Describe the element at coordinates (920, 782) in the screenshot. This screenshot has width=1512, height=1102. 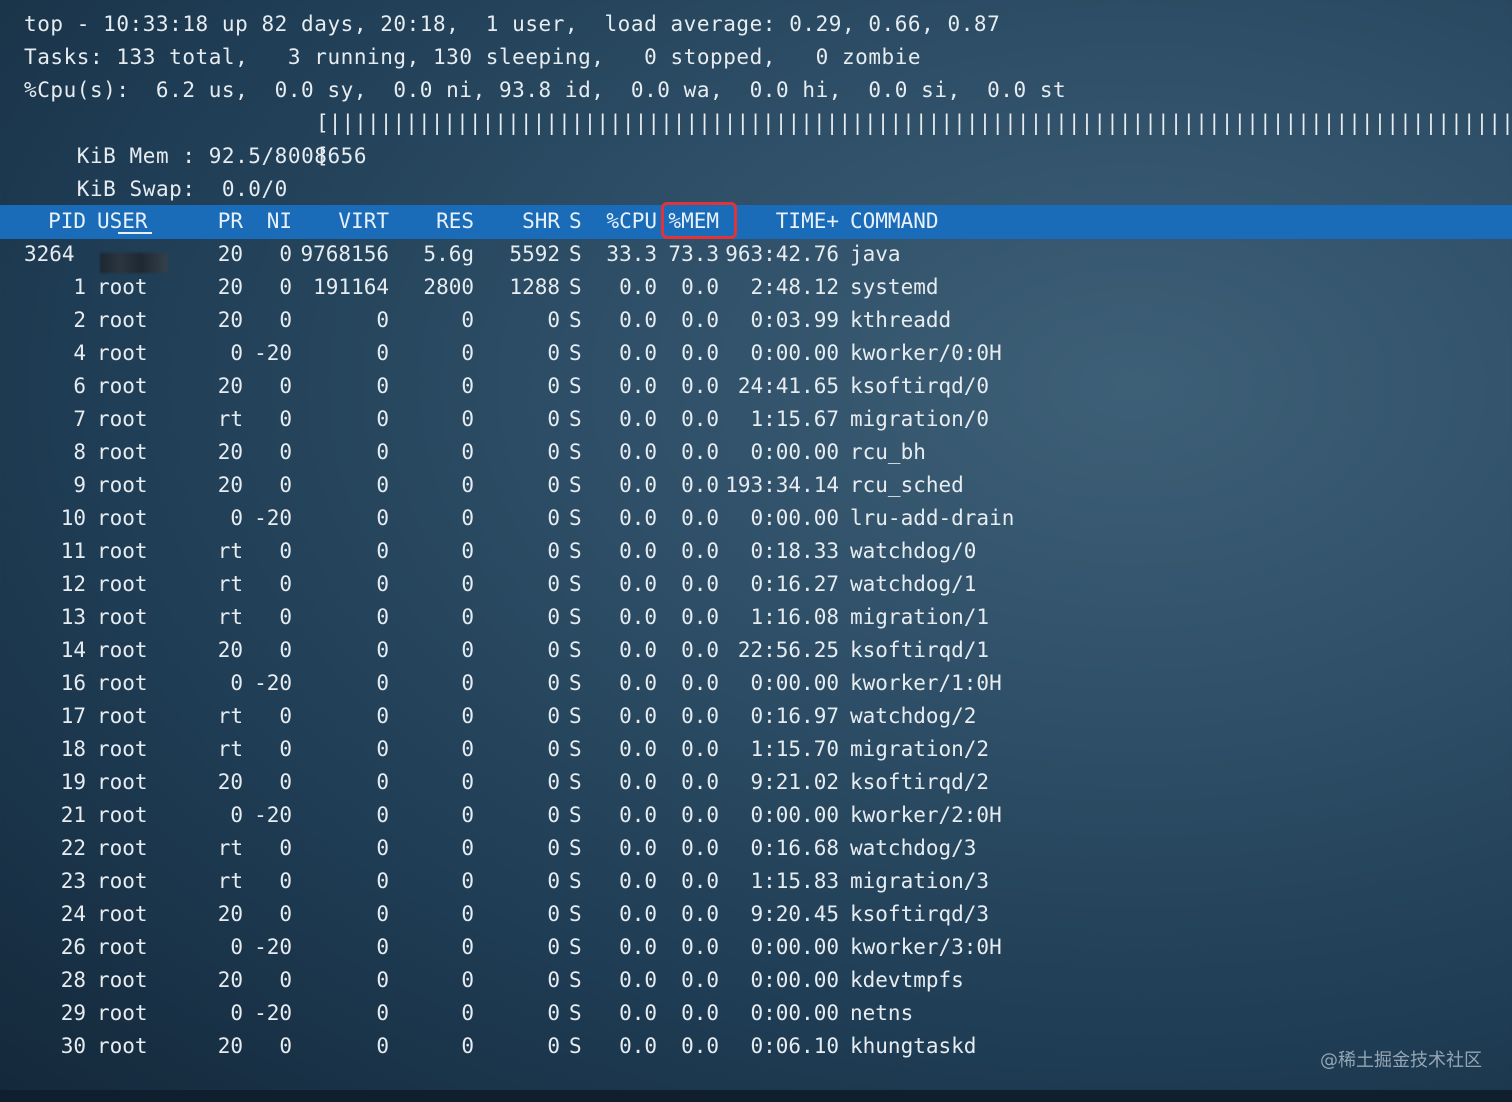
I see `cell-command: ksoftirqd/2` at that location.